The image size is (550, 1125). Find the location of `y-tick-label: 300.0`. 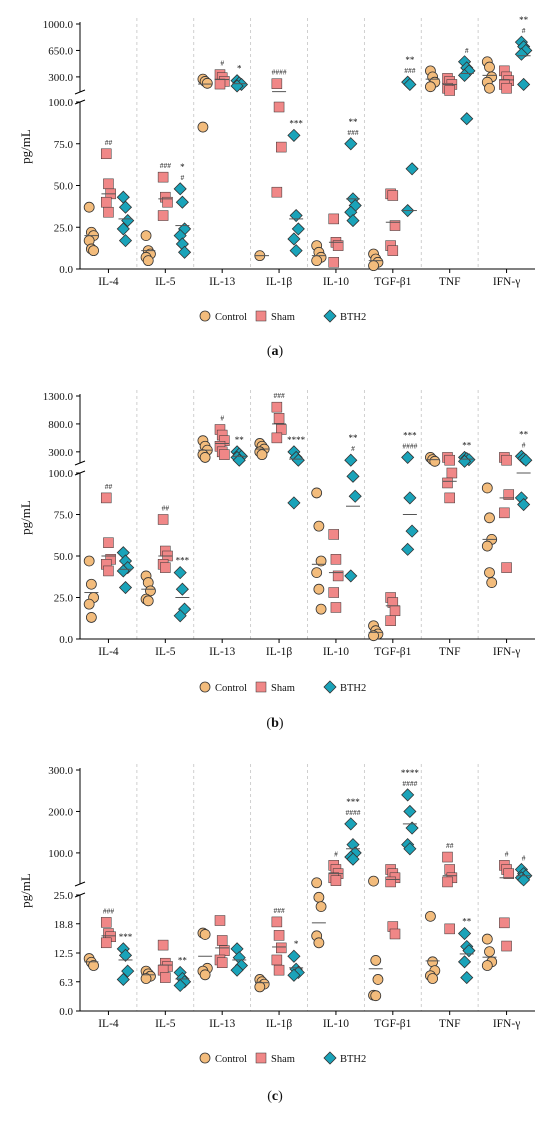

y-tick-label: 300.0 is located at coordinates (60, 771).